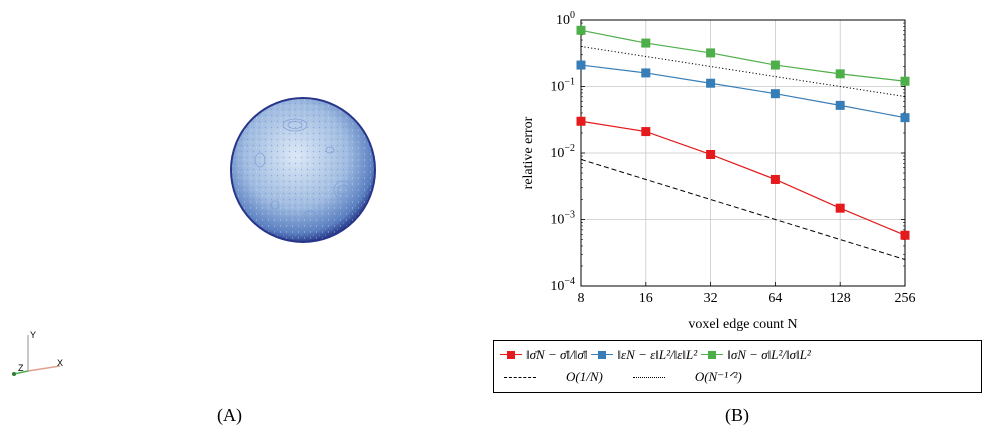 The image size is (983, 432). Describe the element at coordinates (581, 298) in the screenshot. I see `x-tick-label: 8` at that location.